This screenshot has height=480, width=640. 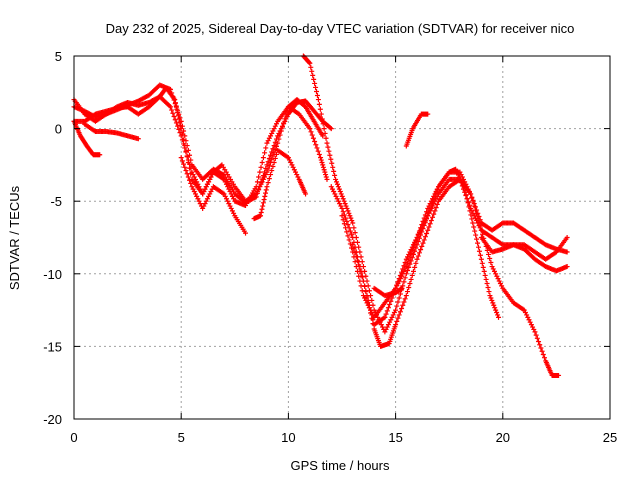 I want to click on x-tick-label: 25, so click(x=610, y=437).